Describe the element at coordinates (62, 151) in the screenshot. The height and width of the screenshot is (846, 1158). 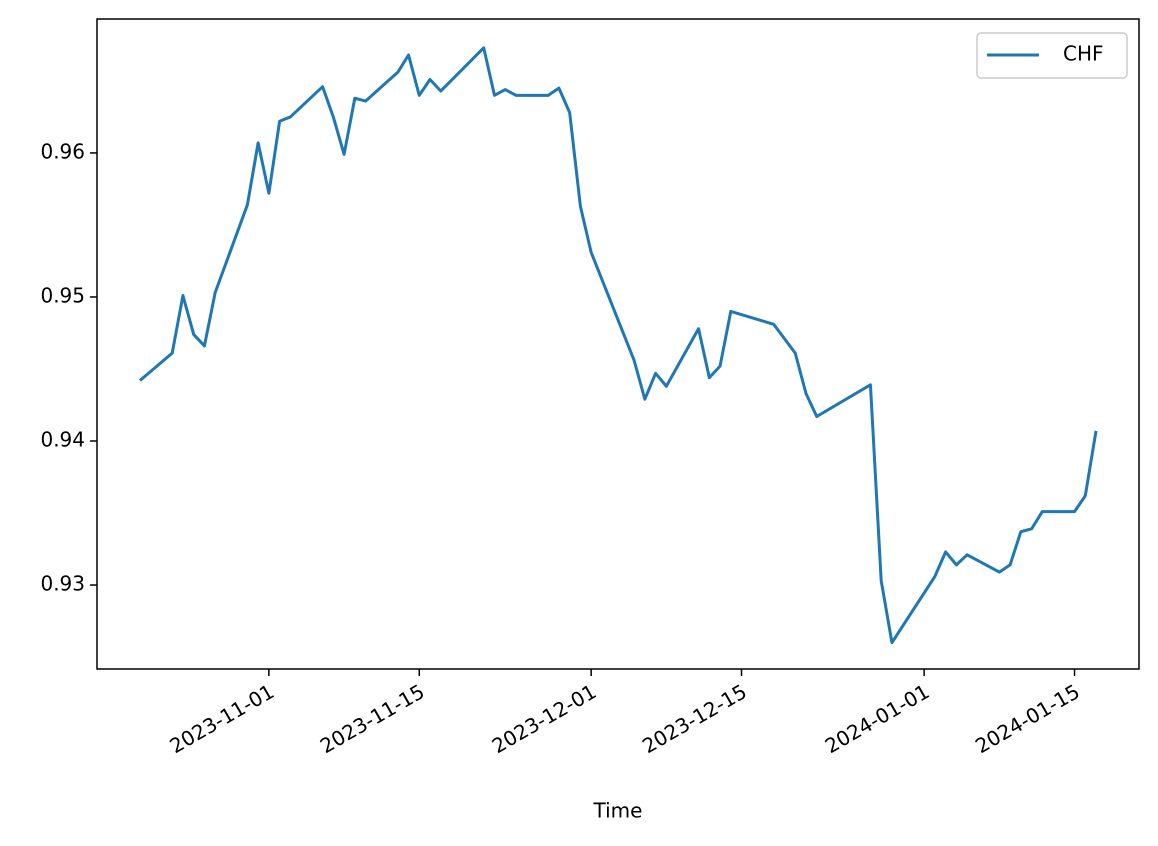
I see `y-tick-label: 0.96` at that location.